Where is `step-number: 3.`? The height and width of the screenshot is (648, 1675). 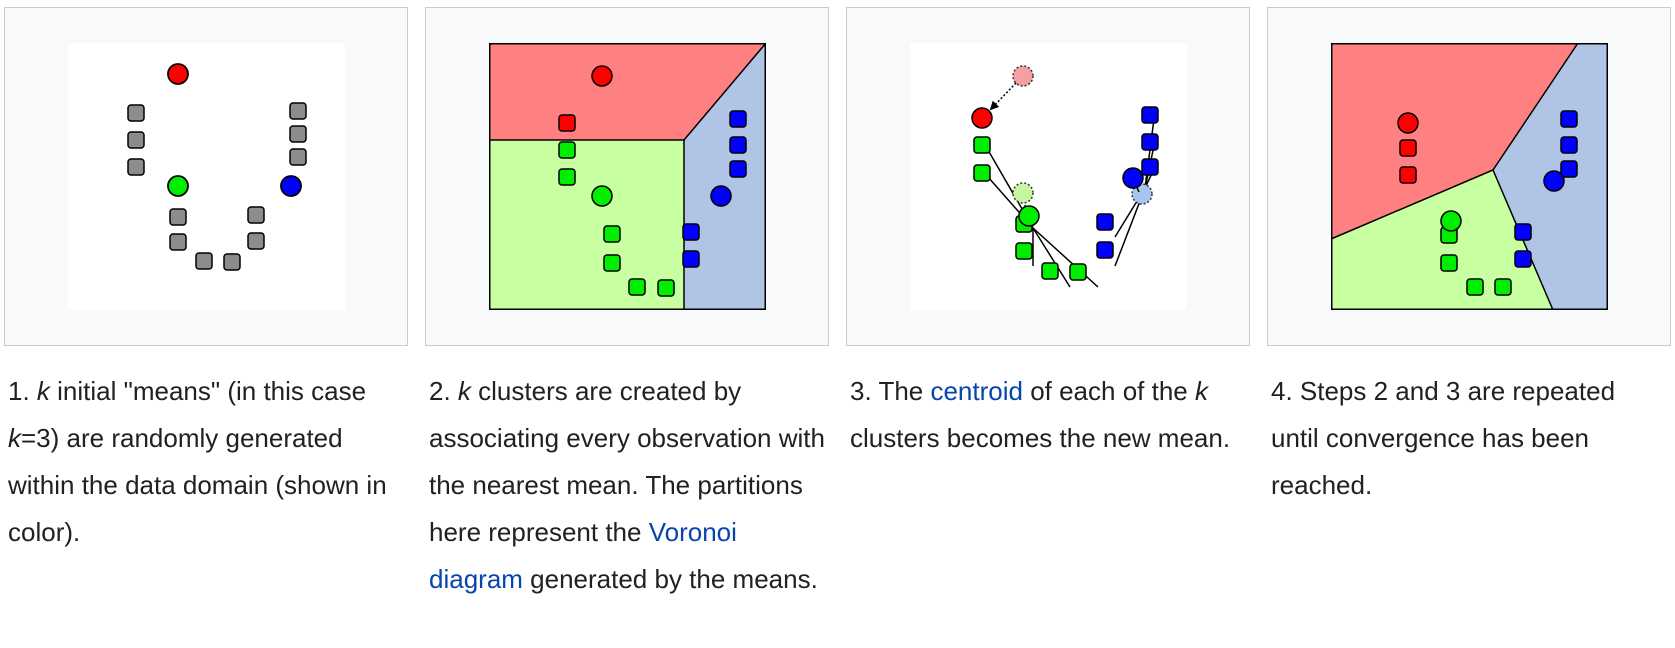 step-number: 3. is located at coordinates (861, 391).